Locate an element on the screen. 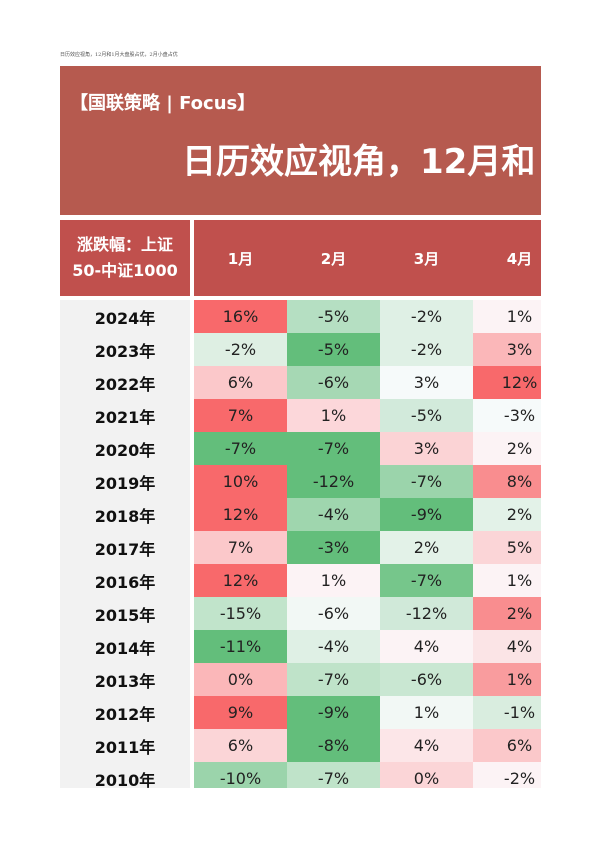 The height and width of the screenshot is (842, 595). month-header-row: 1月 2月 3月 4月 is located at coordinates (367, 258).